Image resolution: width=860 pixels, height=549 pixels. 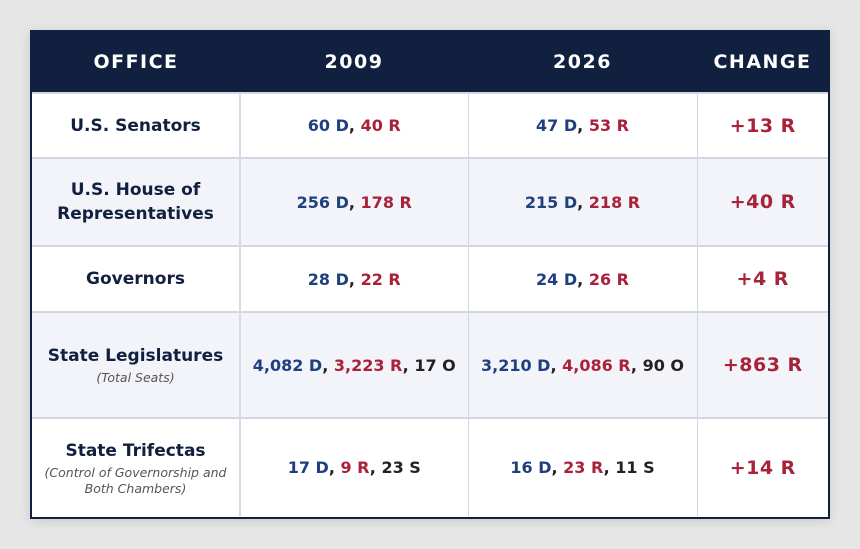 What do you see at coordinates (762, 62) in the screenshot?
I see `header-change: CHANGE` at bounding box center [762, 62].